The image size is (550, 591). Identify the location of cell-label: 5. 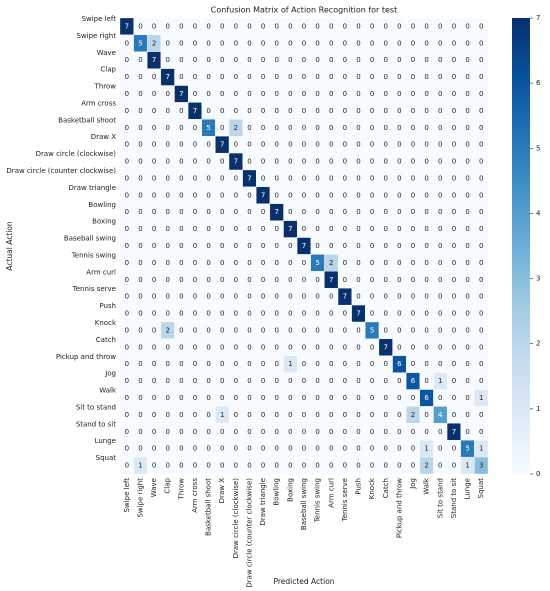
(372, 330).